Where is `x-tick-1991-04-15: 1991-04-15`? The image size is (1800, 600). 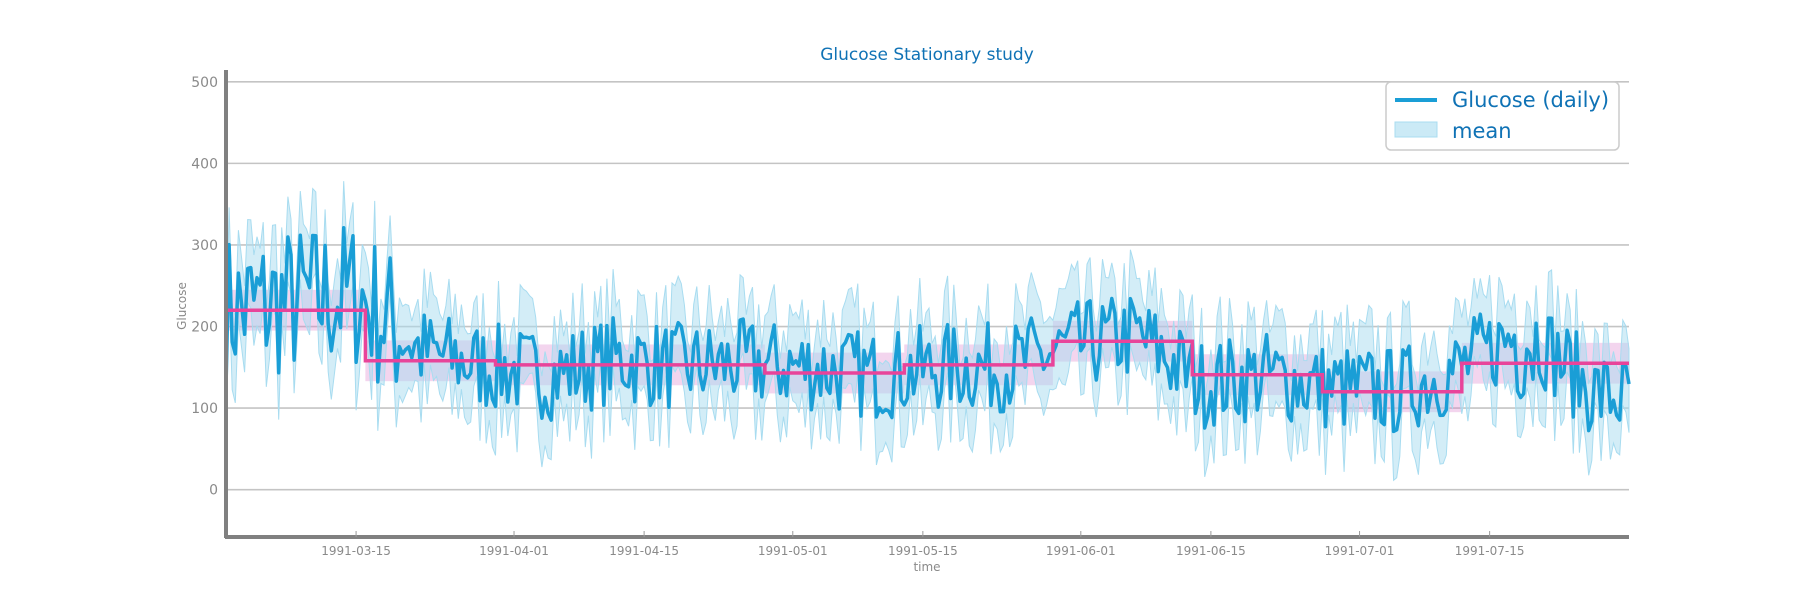
x-tick-1991-04-15: 1991-04-15 is located at coordinates (644, 551).